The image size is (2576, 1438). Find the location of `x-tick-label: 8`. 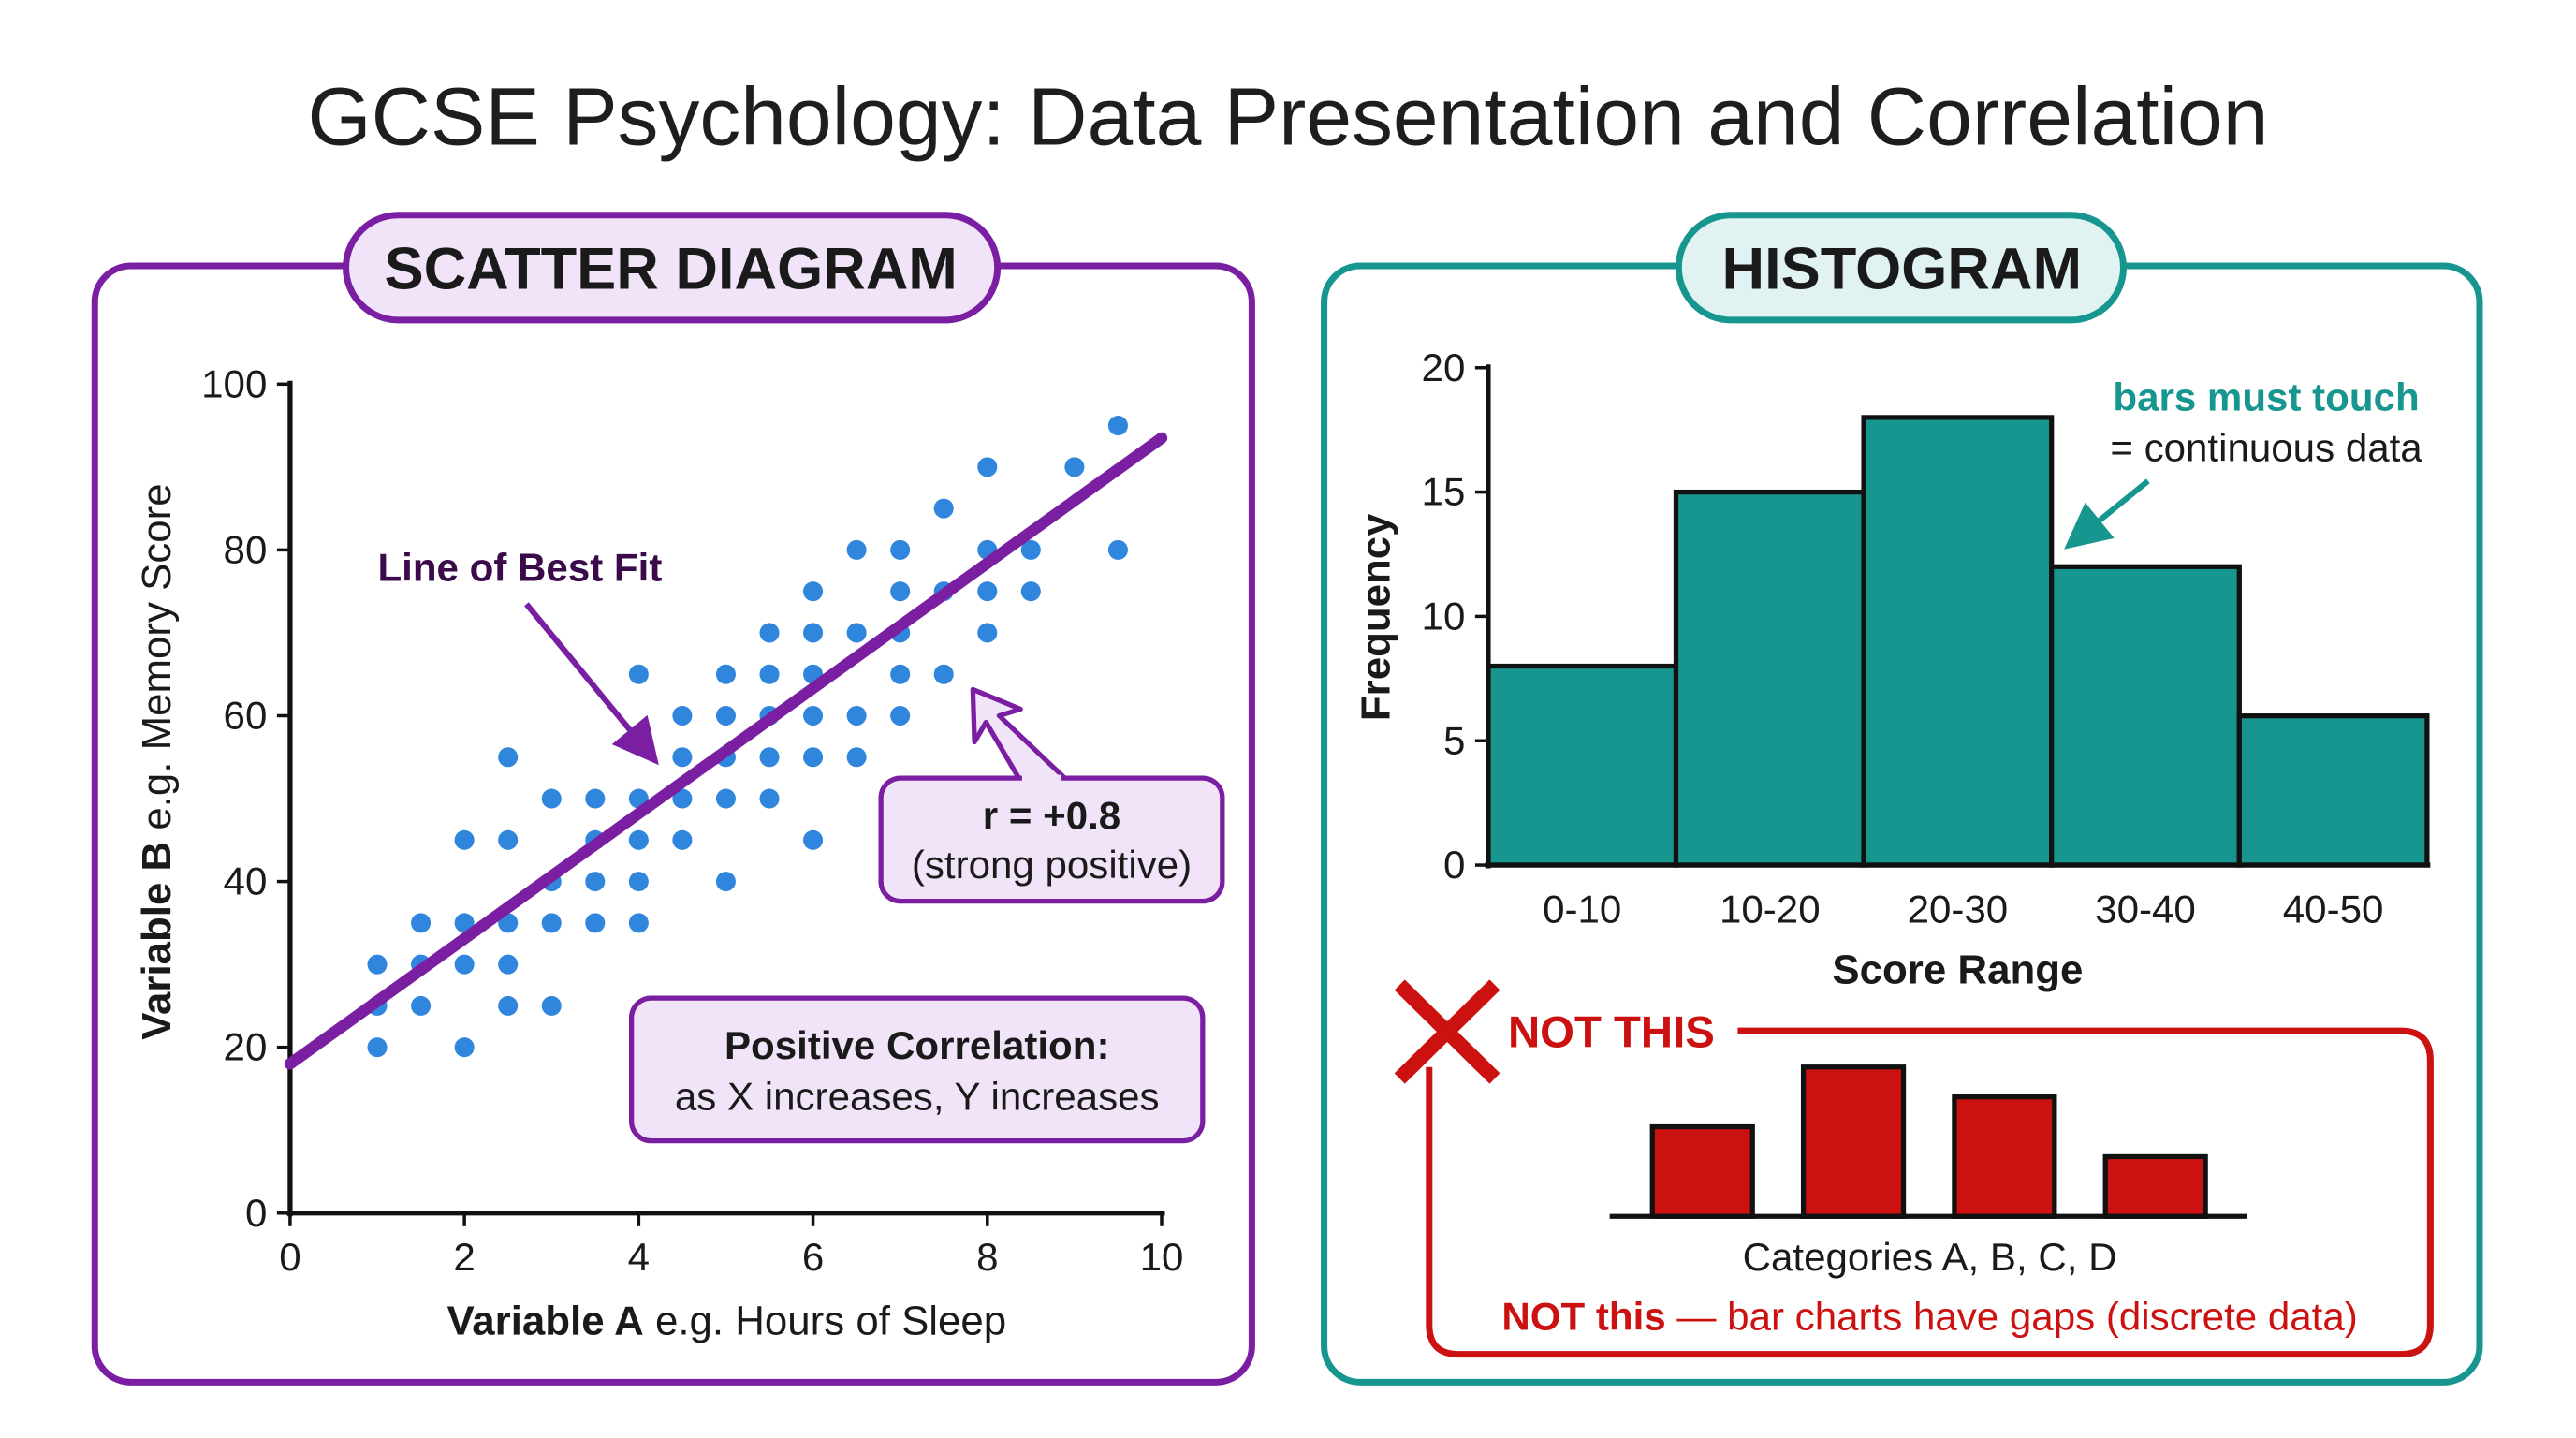

x-tick-label: 8 is located at coordinates (987, 1257).